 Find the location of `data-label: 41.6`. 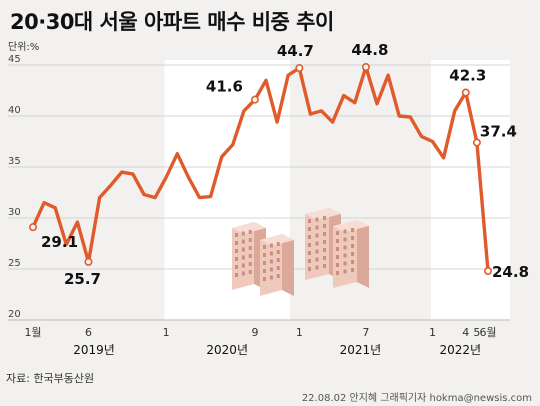

data-label: 41.6 is located at coordinates (224, 87).